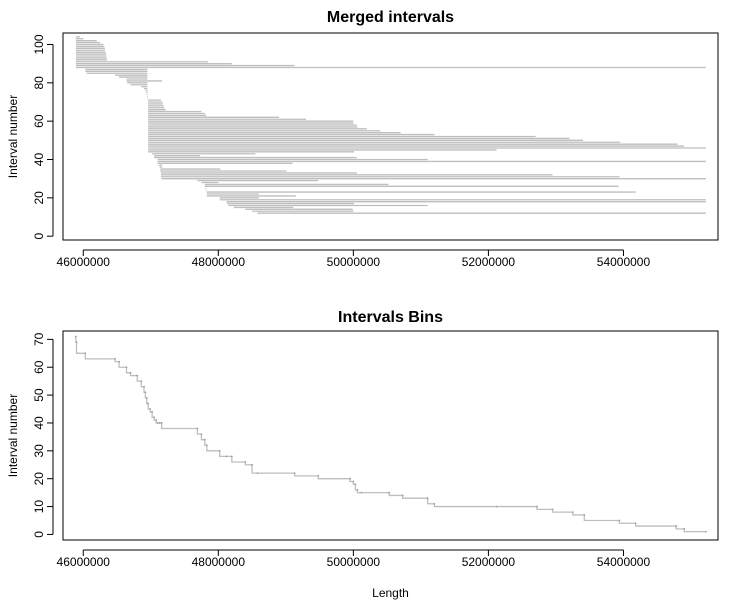 This screenshot has height=605, width=740. I want to click on y-tick-label: 10, so click(39, 507).